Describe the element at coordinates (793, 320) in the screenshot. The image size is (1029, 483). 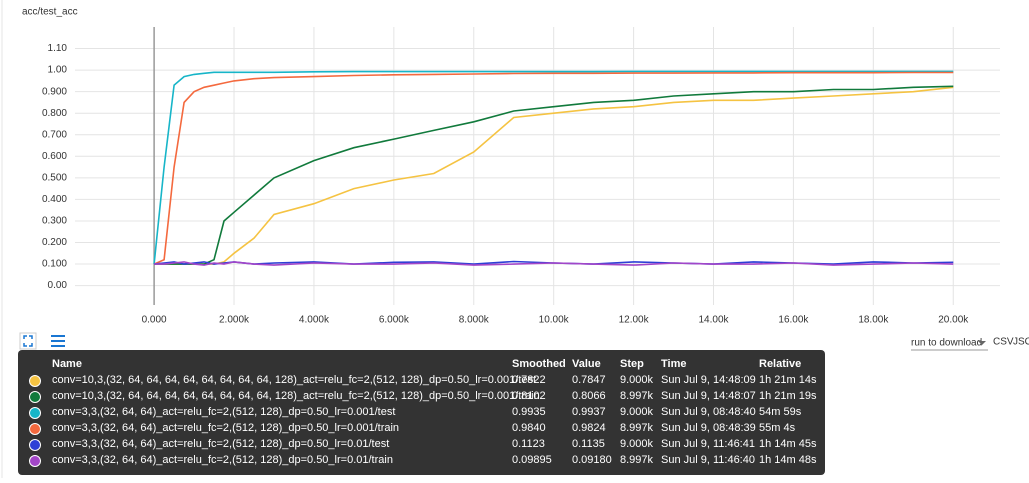
I see `x-tick-label: 16.00k` at that location.